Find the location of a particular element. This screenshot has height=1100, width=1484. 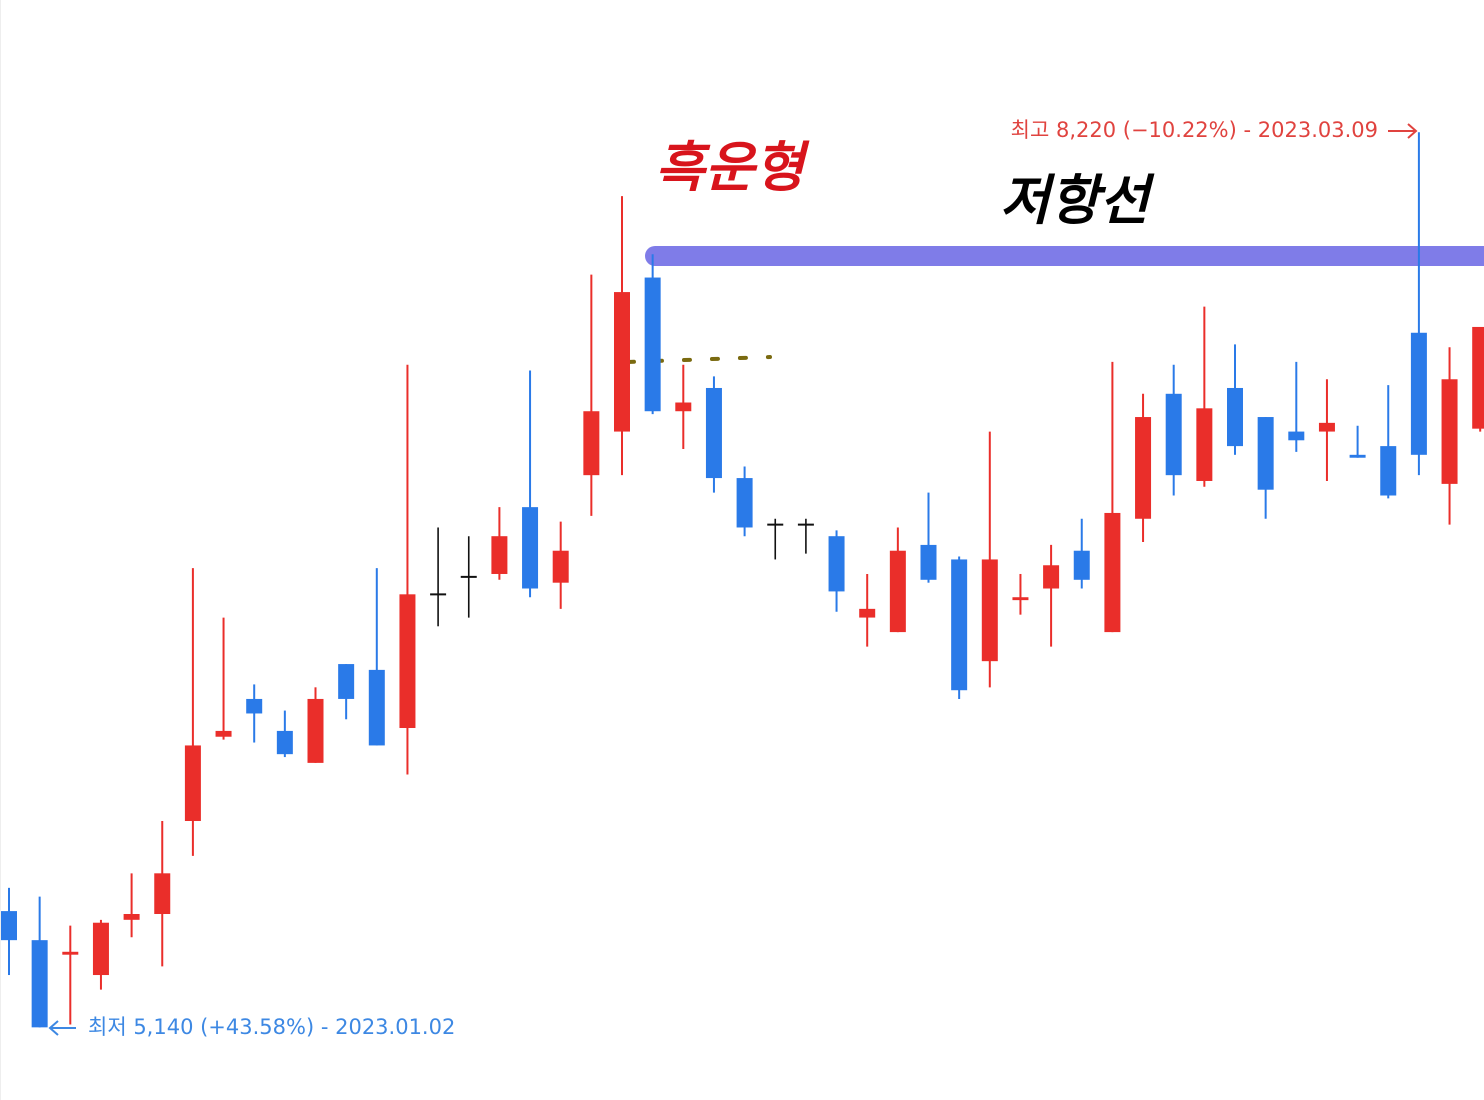

low-label: 최저 5,140 (+43.58%) - 2023.01.02 is located at coordinates (271, 1027).